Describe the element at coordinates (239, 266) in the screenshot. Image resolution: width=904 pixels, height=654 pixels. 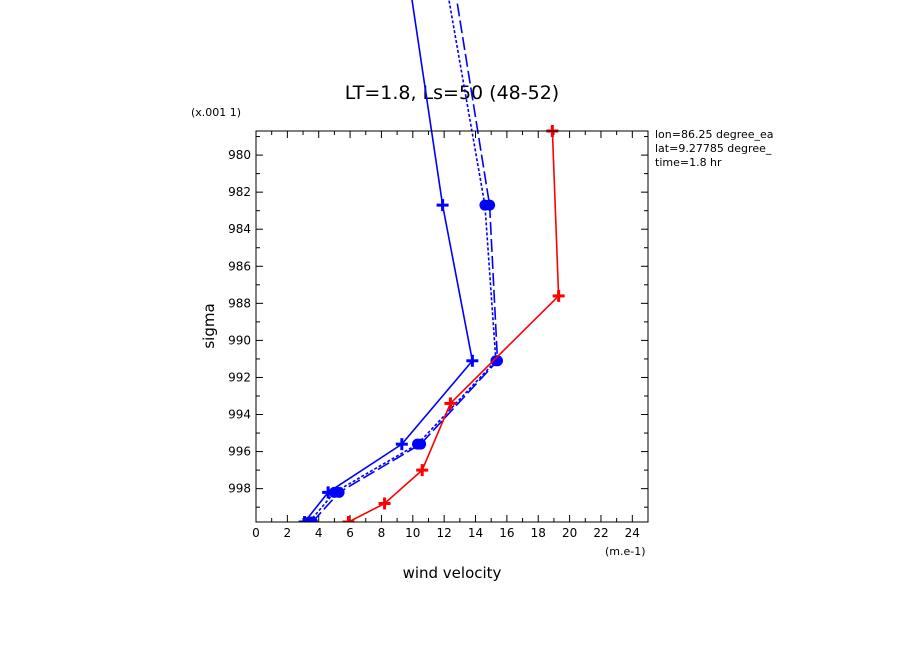
I see `y-tick-label: 986` at that location.